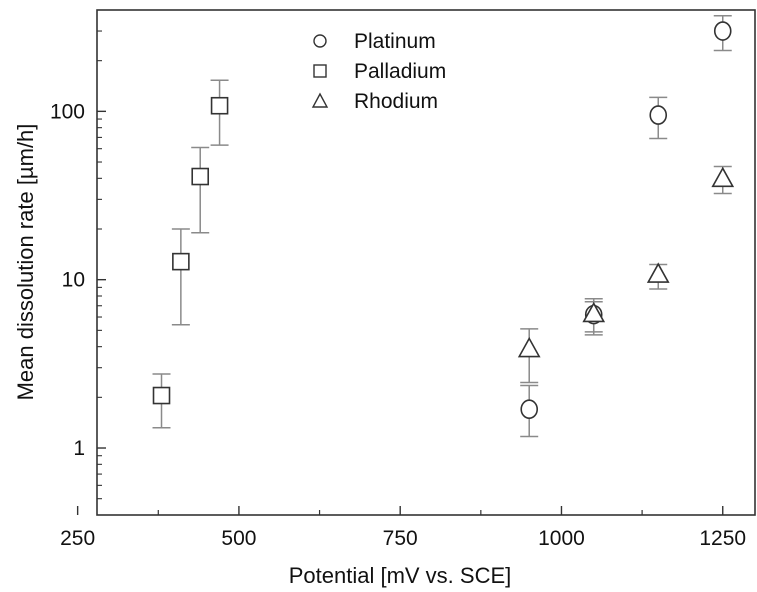 The image size is (757, 592). I want to click on legend-item-rhodium: Rhodium, so click(374, 101).